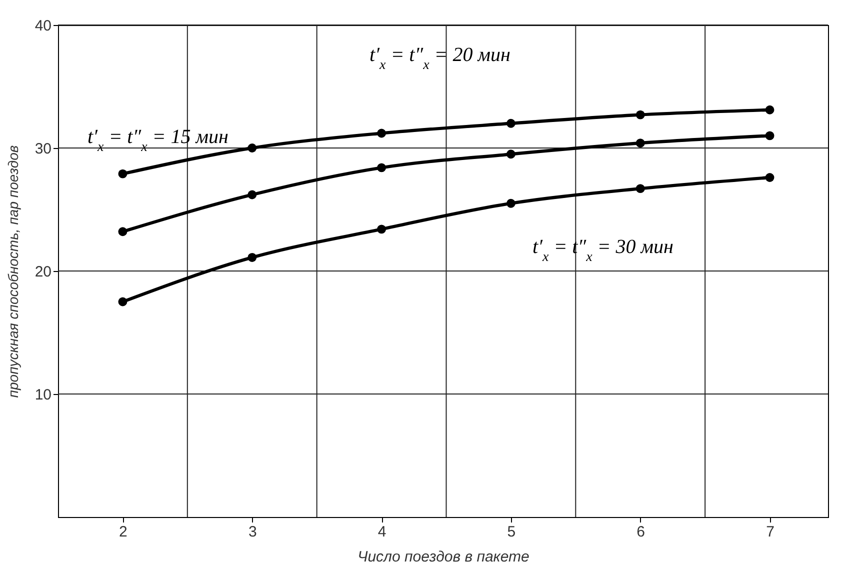 Image resolution: width=864 pixels, height=569 pixels. Describe the element at coordinates (770, 532) in the screenshot. I see `x-tick-label: 7` at that location.